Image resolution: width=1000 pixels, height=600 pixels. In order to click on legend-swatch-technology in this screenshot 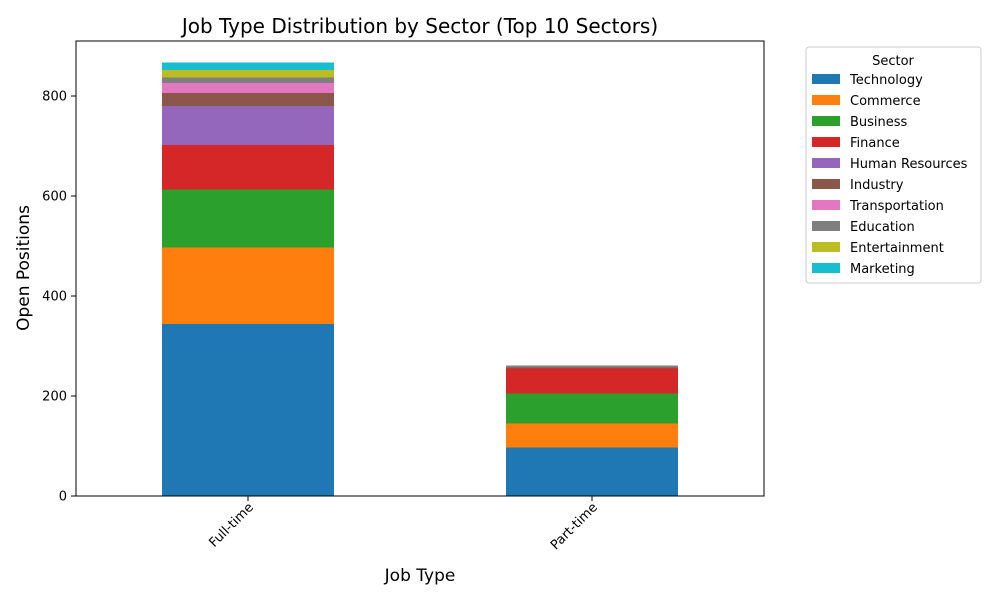, I will do `click(826, 79)`.